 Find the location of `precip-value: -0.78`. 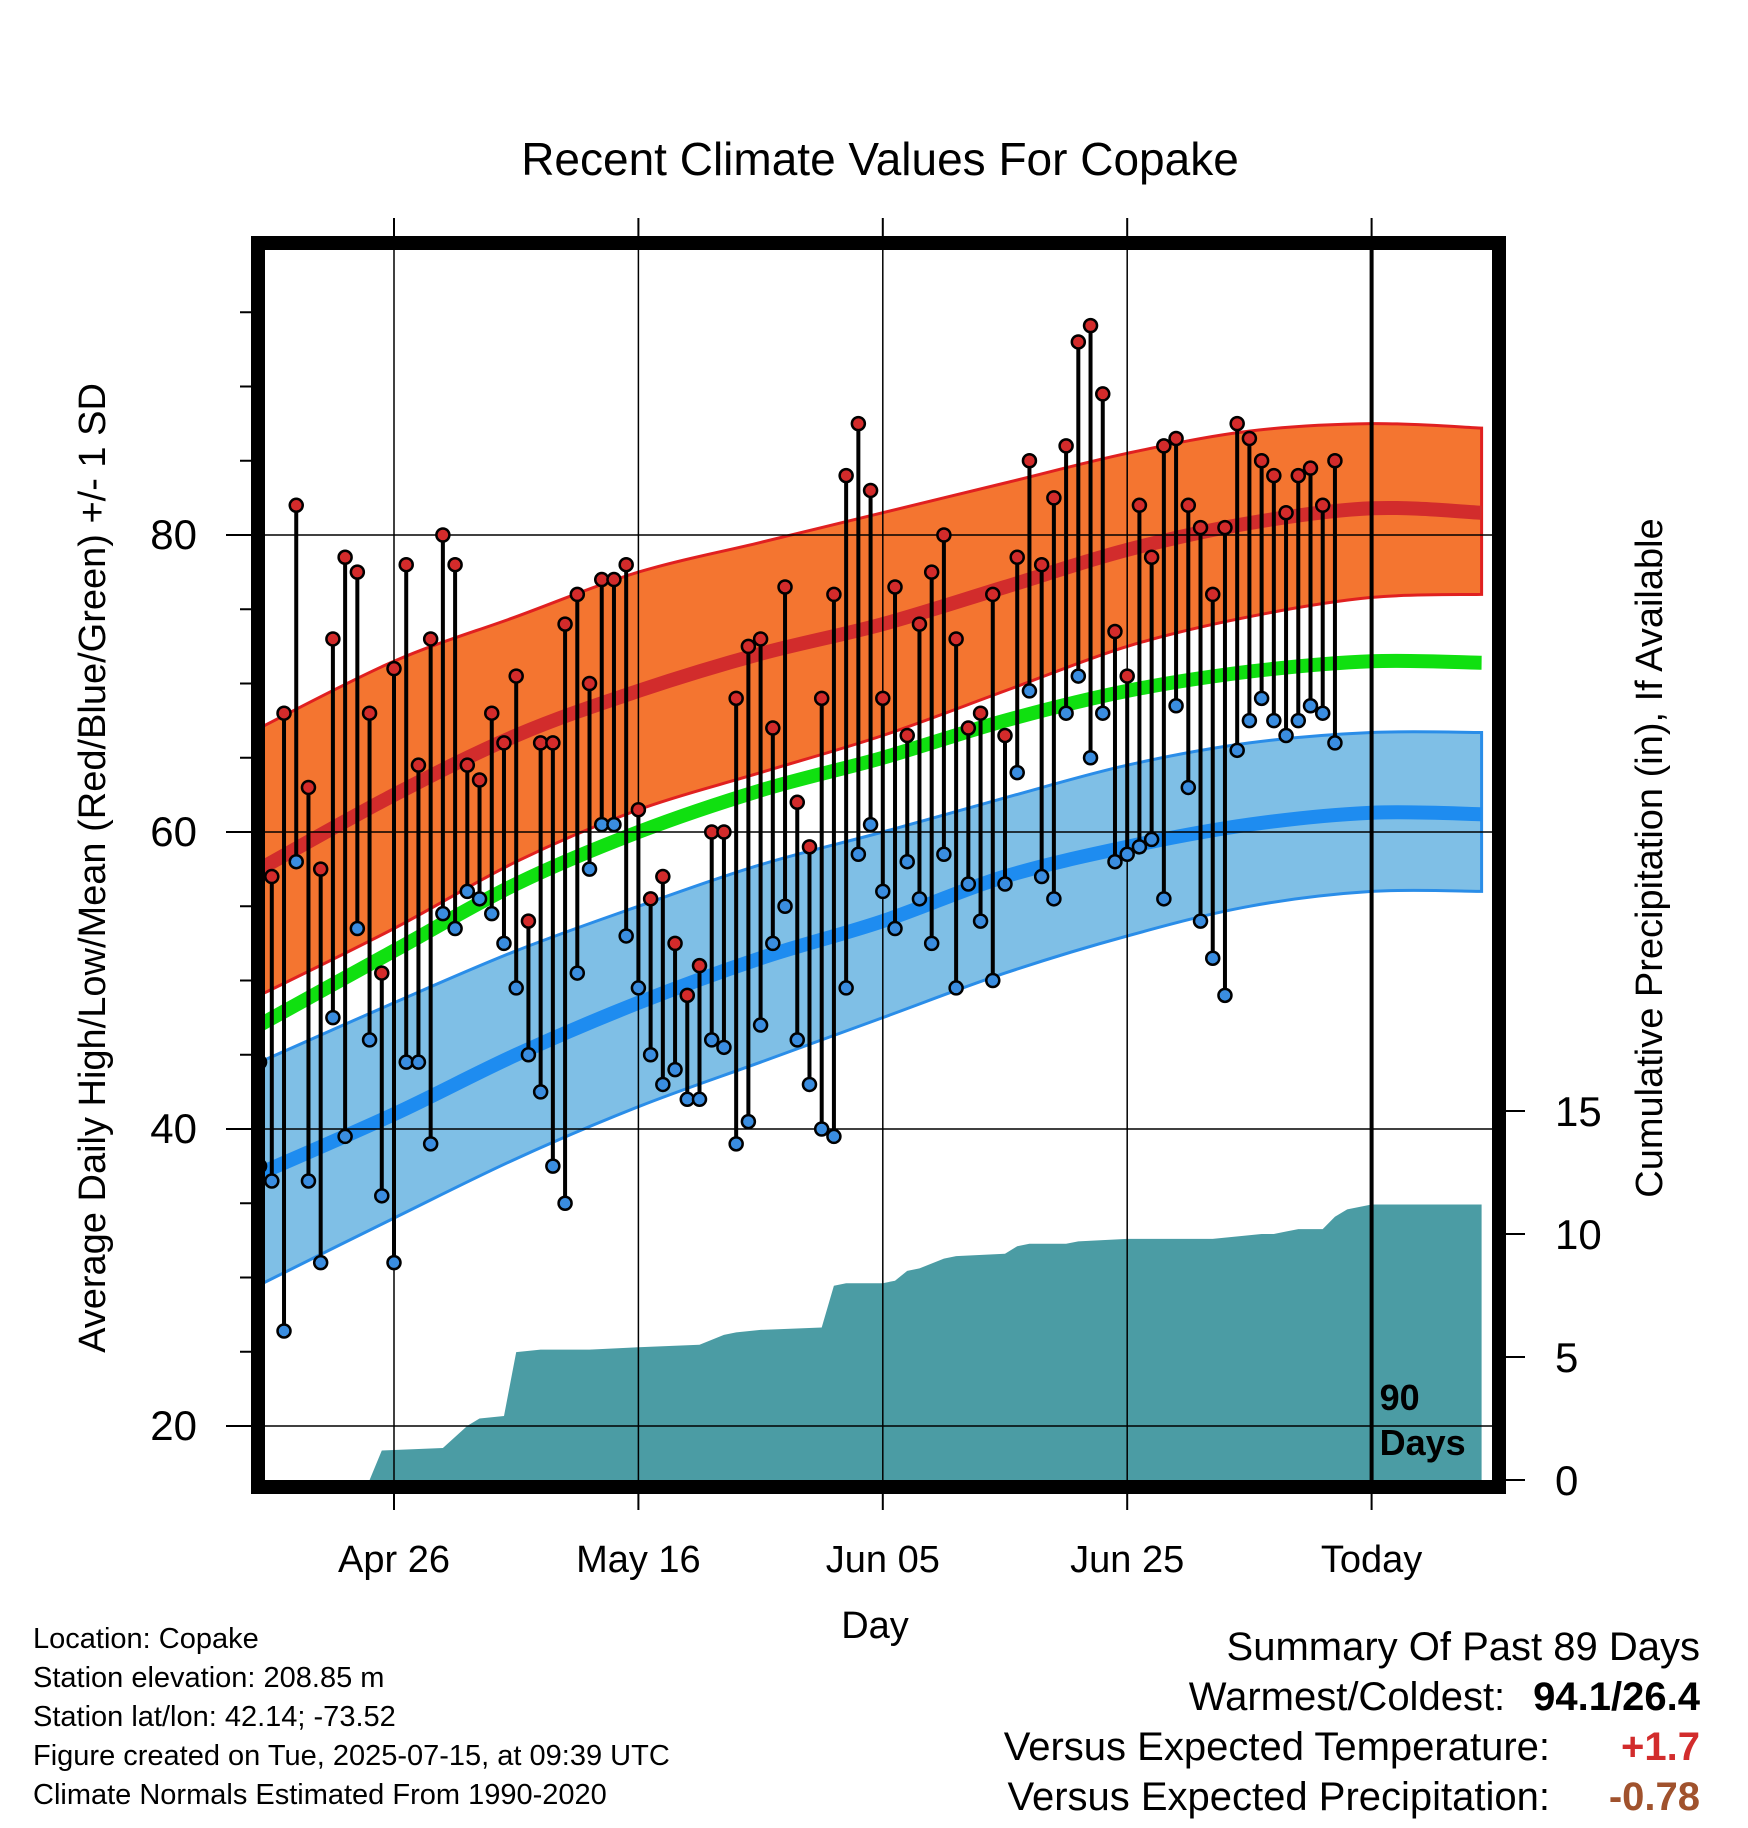

precip-value: -0.78 is located at coordinates (1654, 1797).